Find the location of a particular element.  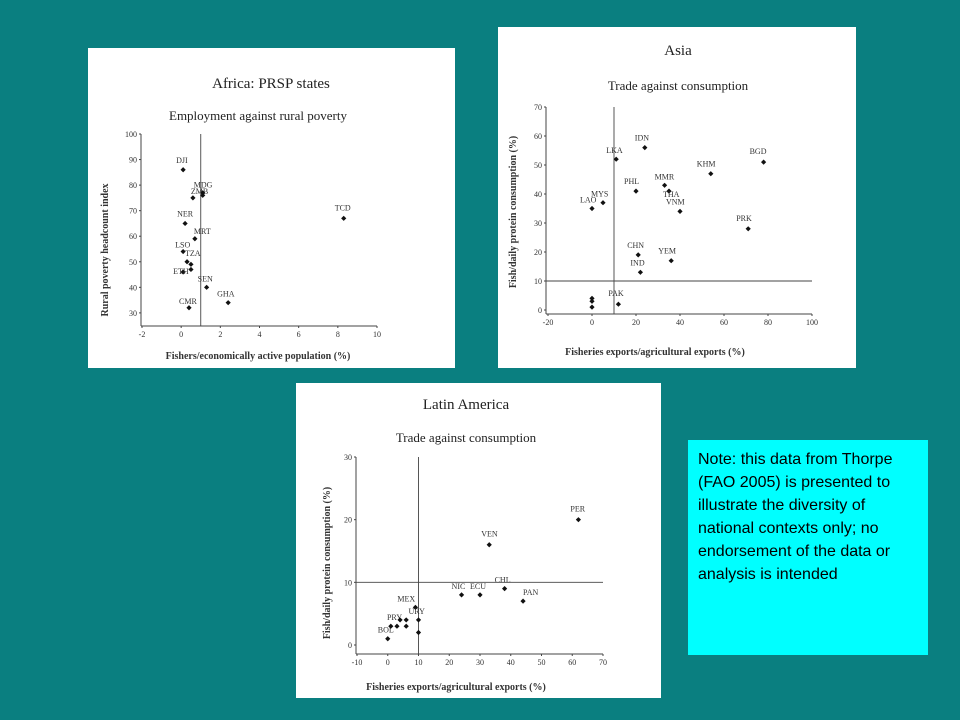

asia-point-label: VNM is located at coordinates (675, 201).